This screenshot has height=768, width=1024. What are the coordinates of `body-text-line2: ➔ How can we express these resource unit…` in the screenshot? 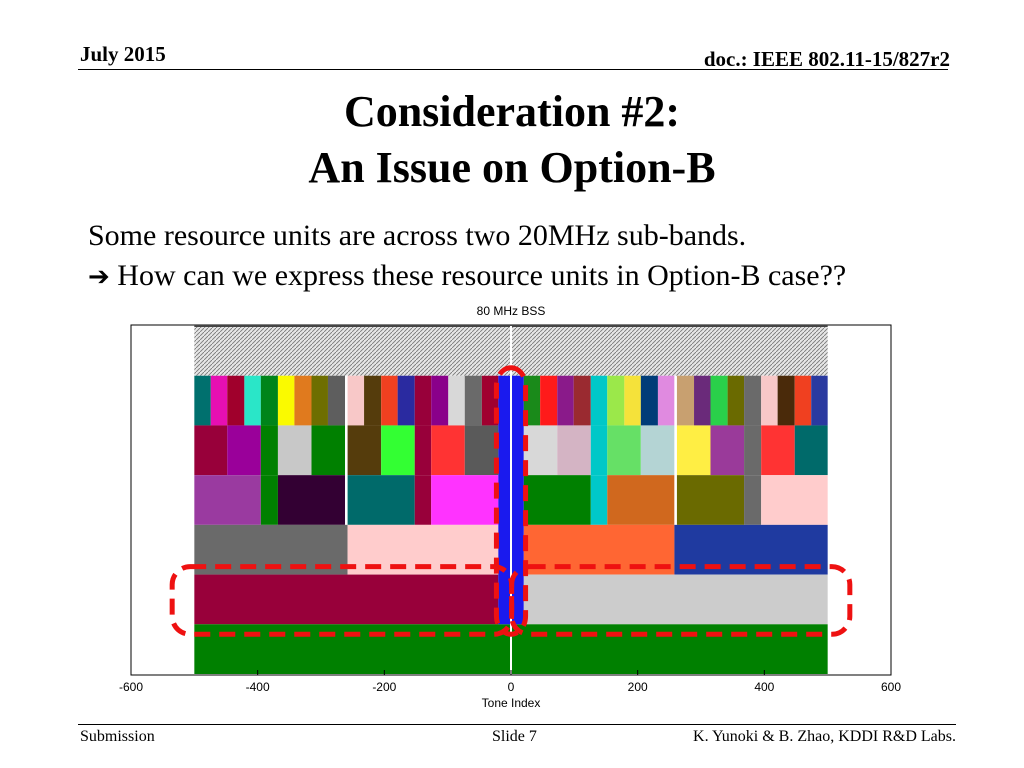 It's located at (467, 276).